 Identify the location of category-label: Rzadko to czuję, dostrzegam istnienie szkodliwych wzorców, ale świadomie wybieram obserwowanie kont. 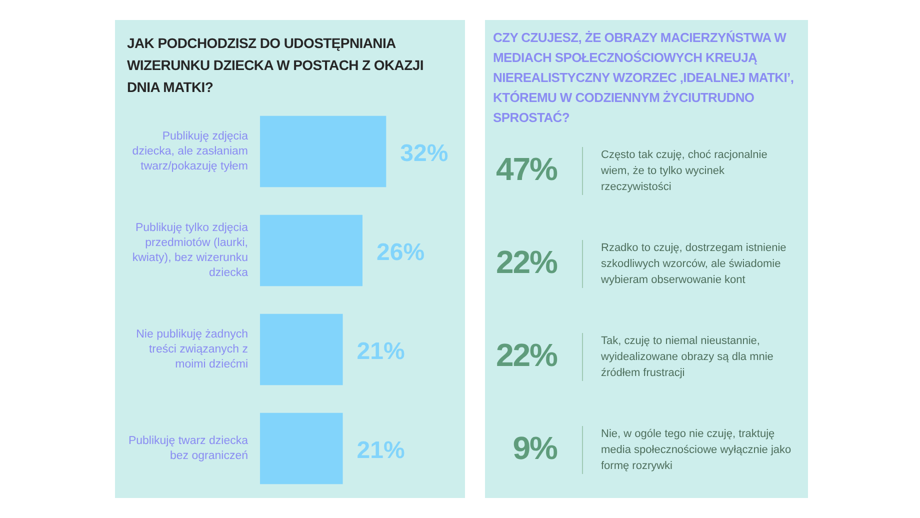
(689, 264).